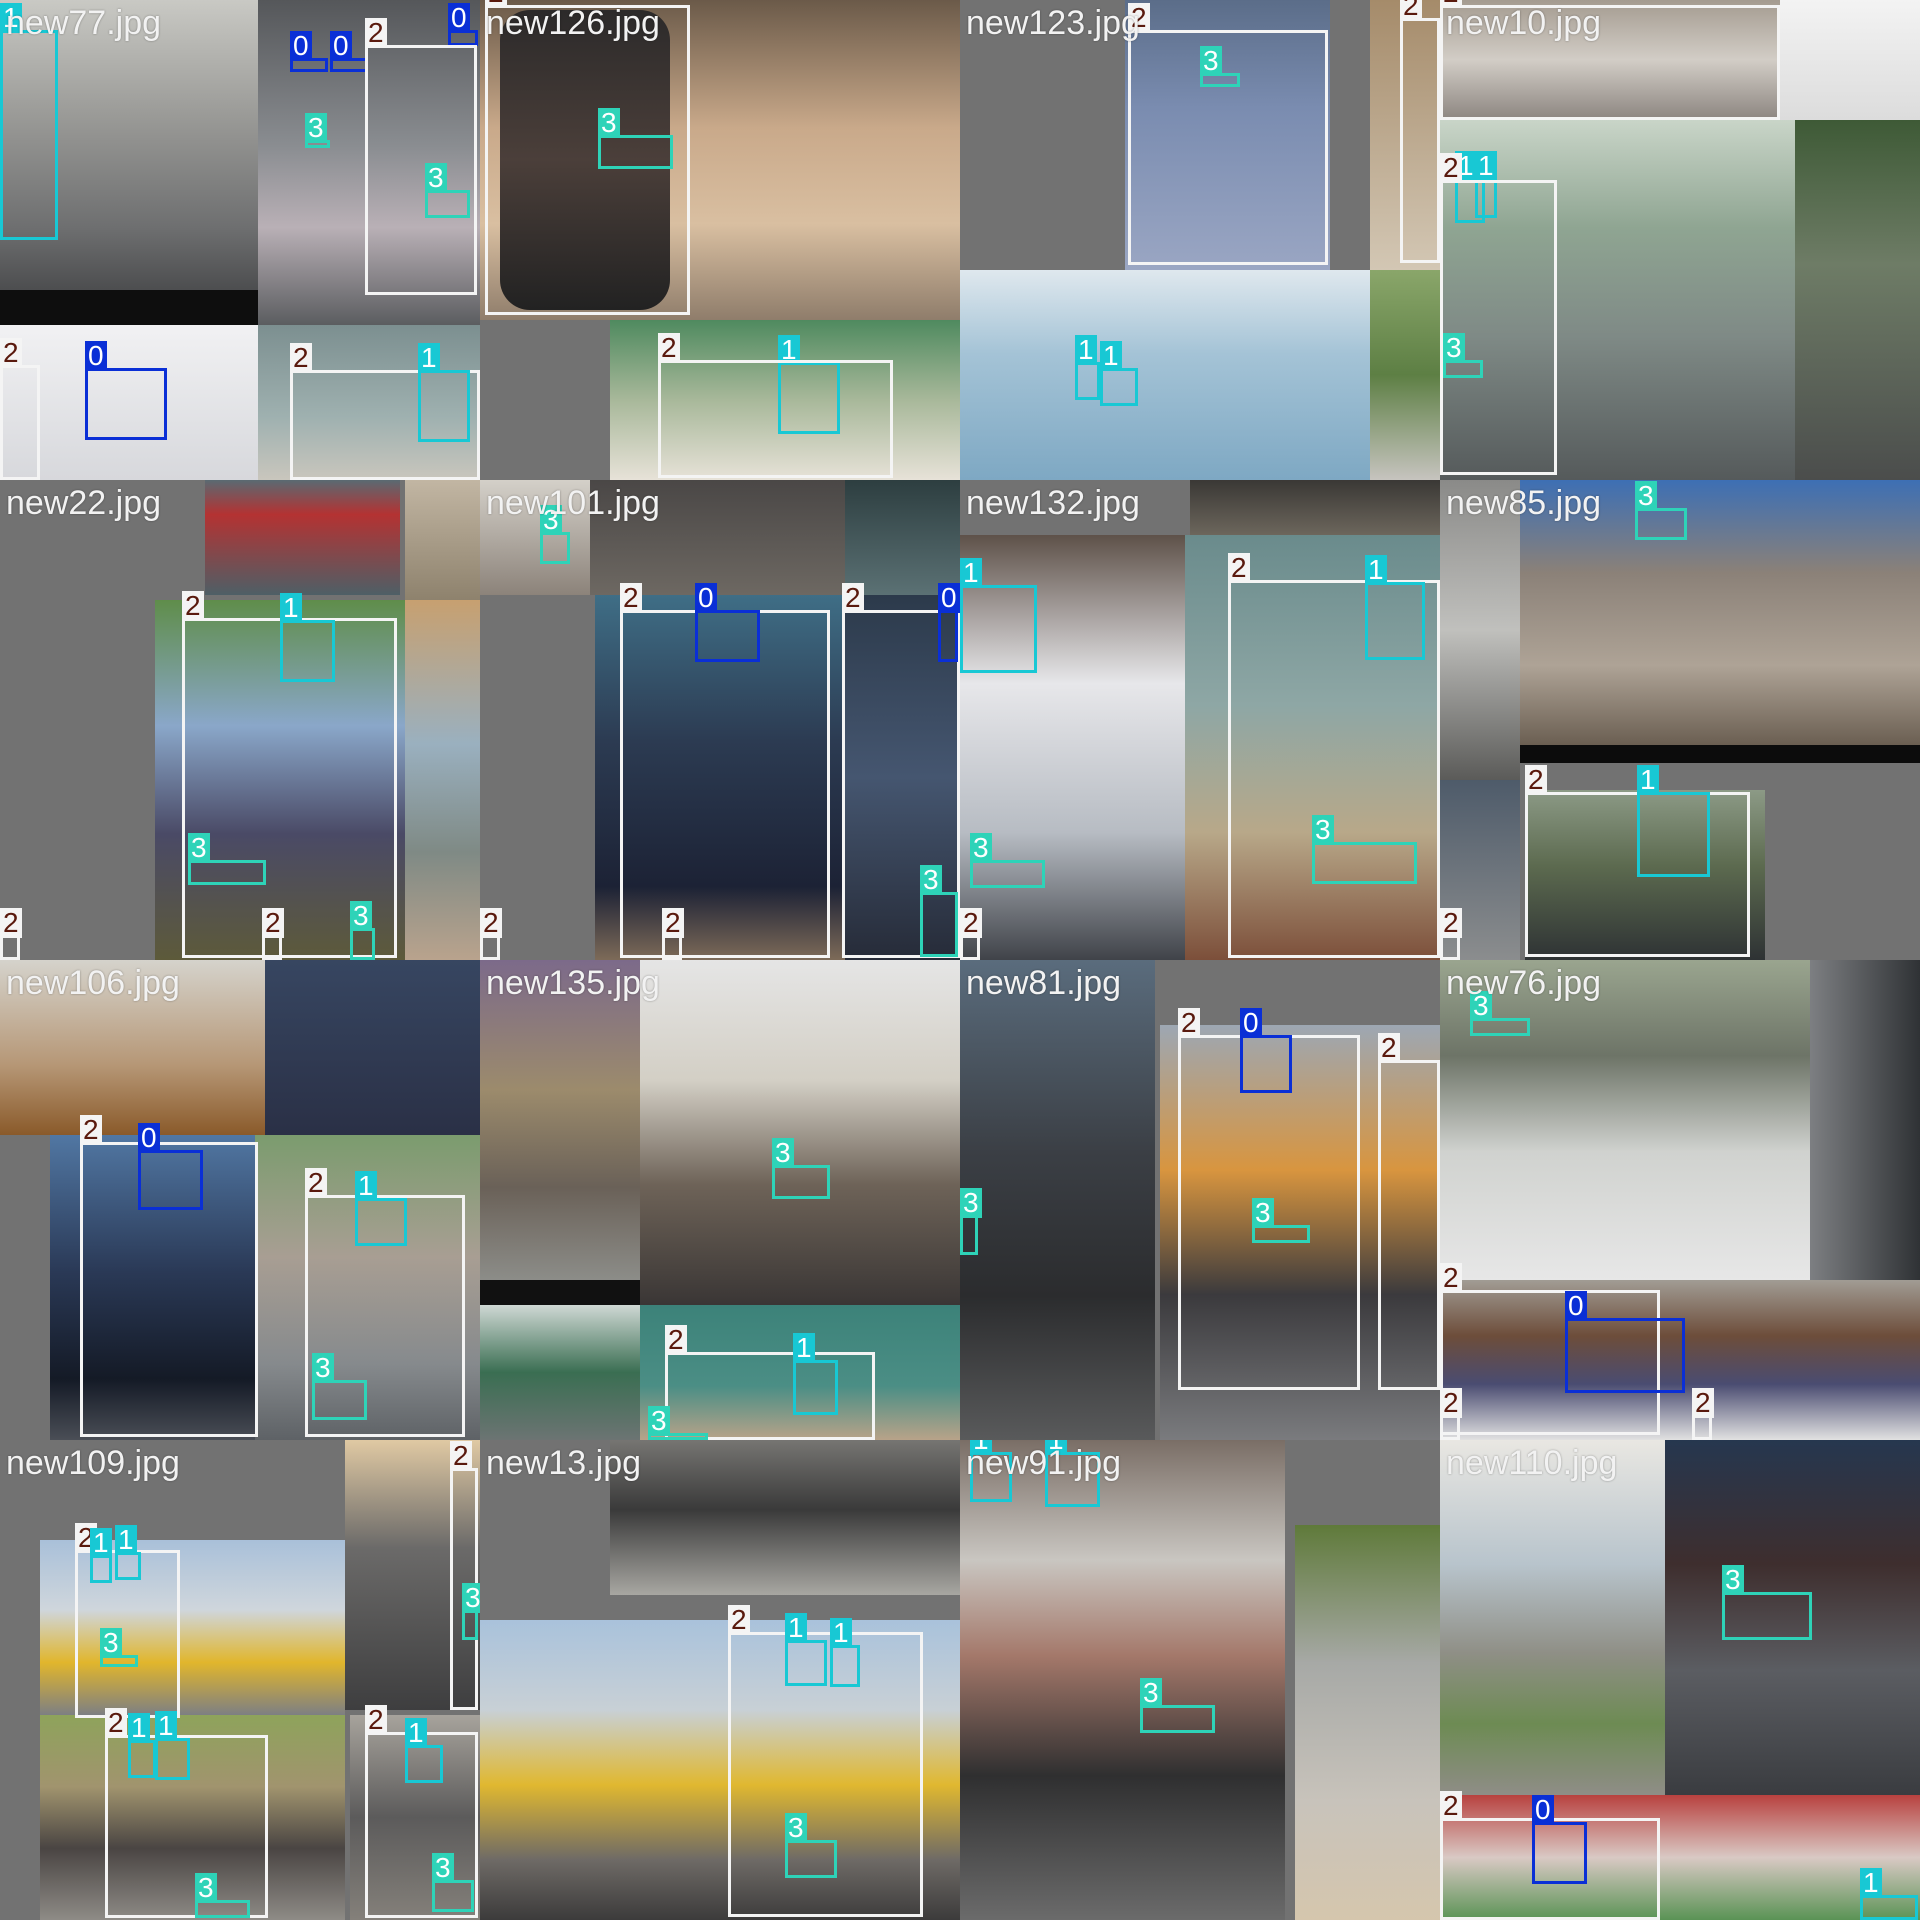 The image size is (1920, 1920). Describe the element at coordinates (1680, 1200) in the screenshot. I see `mosaic-tile: new76.jpg 3 2 0 2 2` at that location.